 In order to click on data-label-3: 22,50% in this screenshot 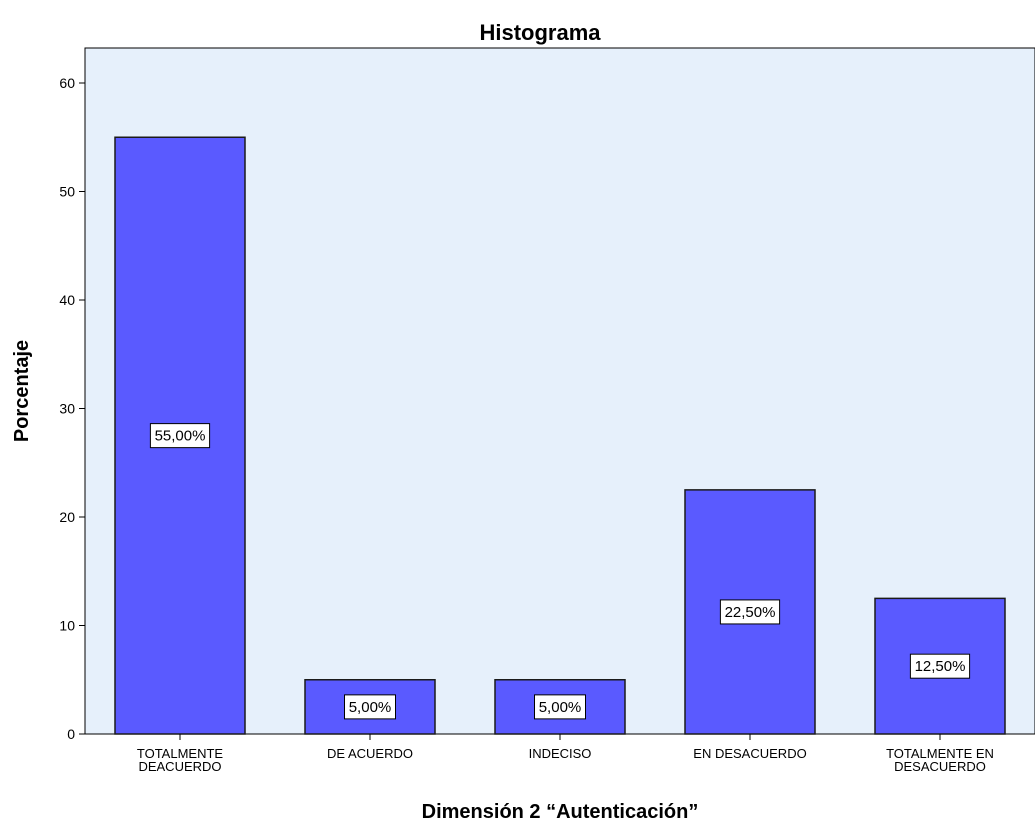, I will do `click(750, 612)`.